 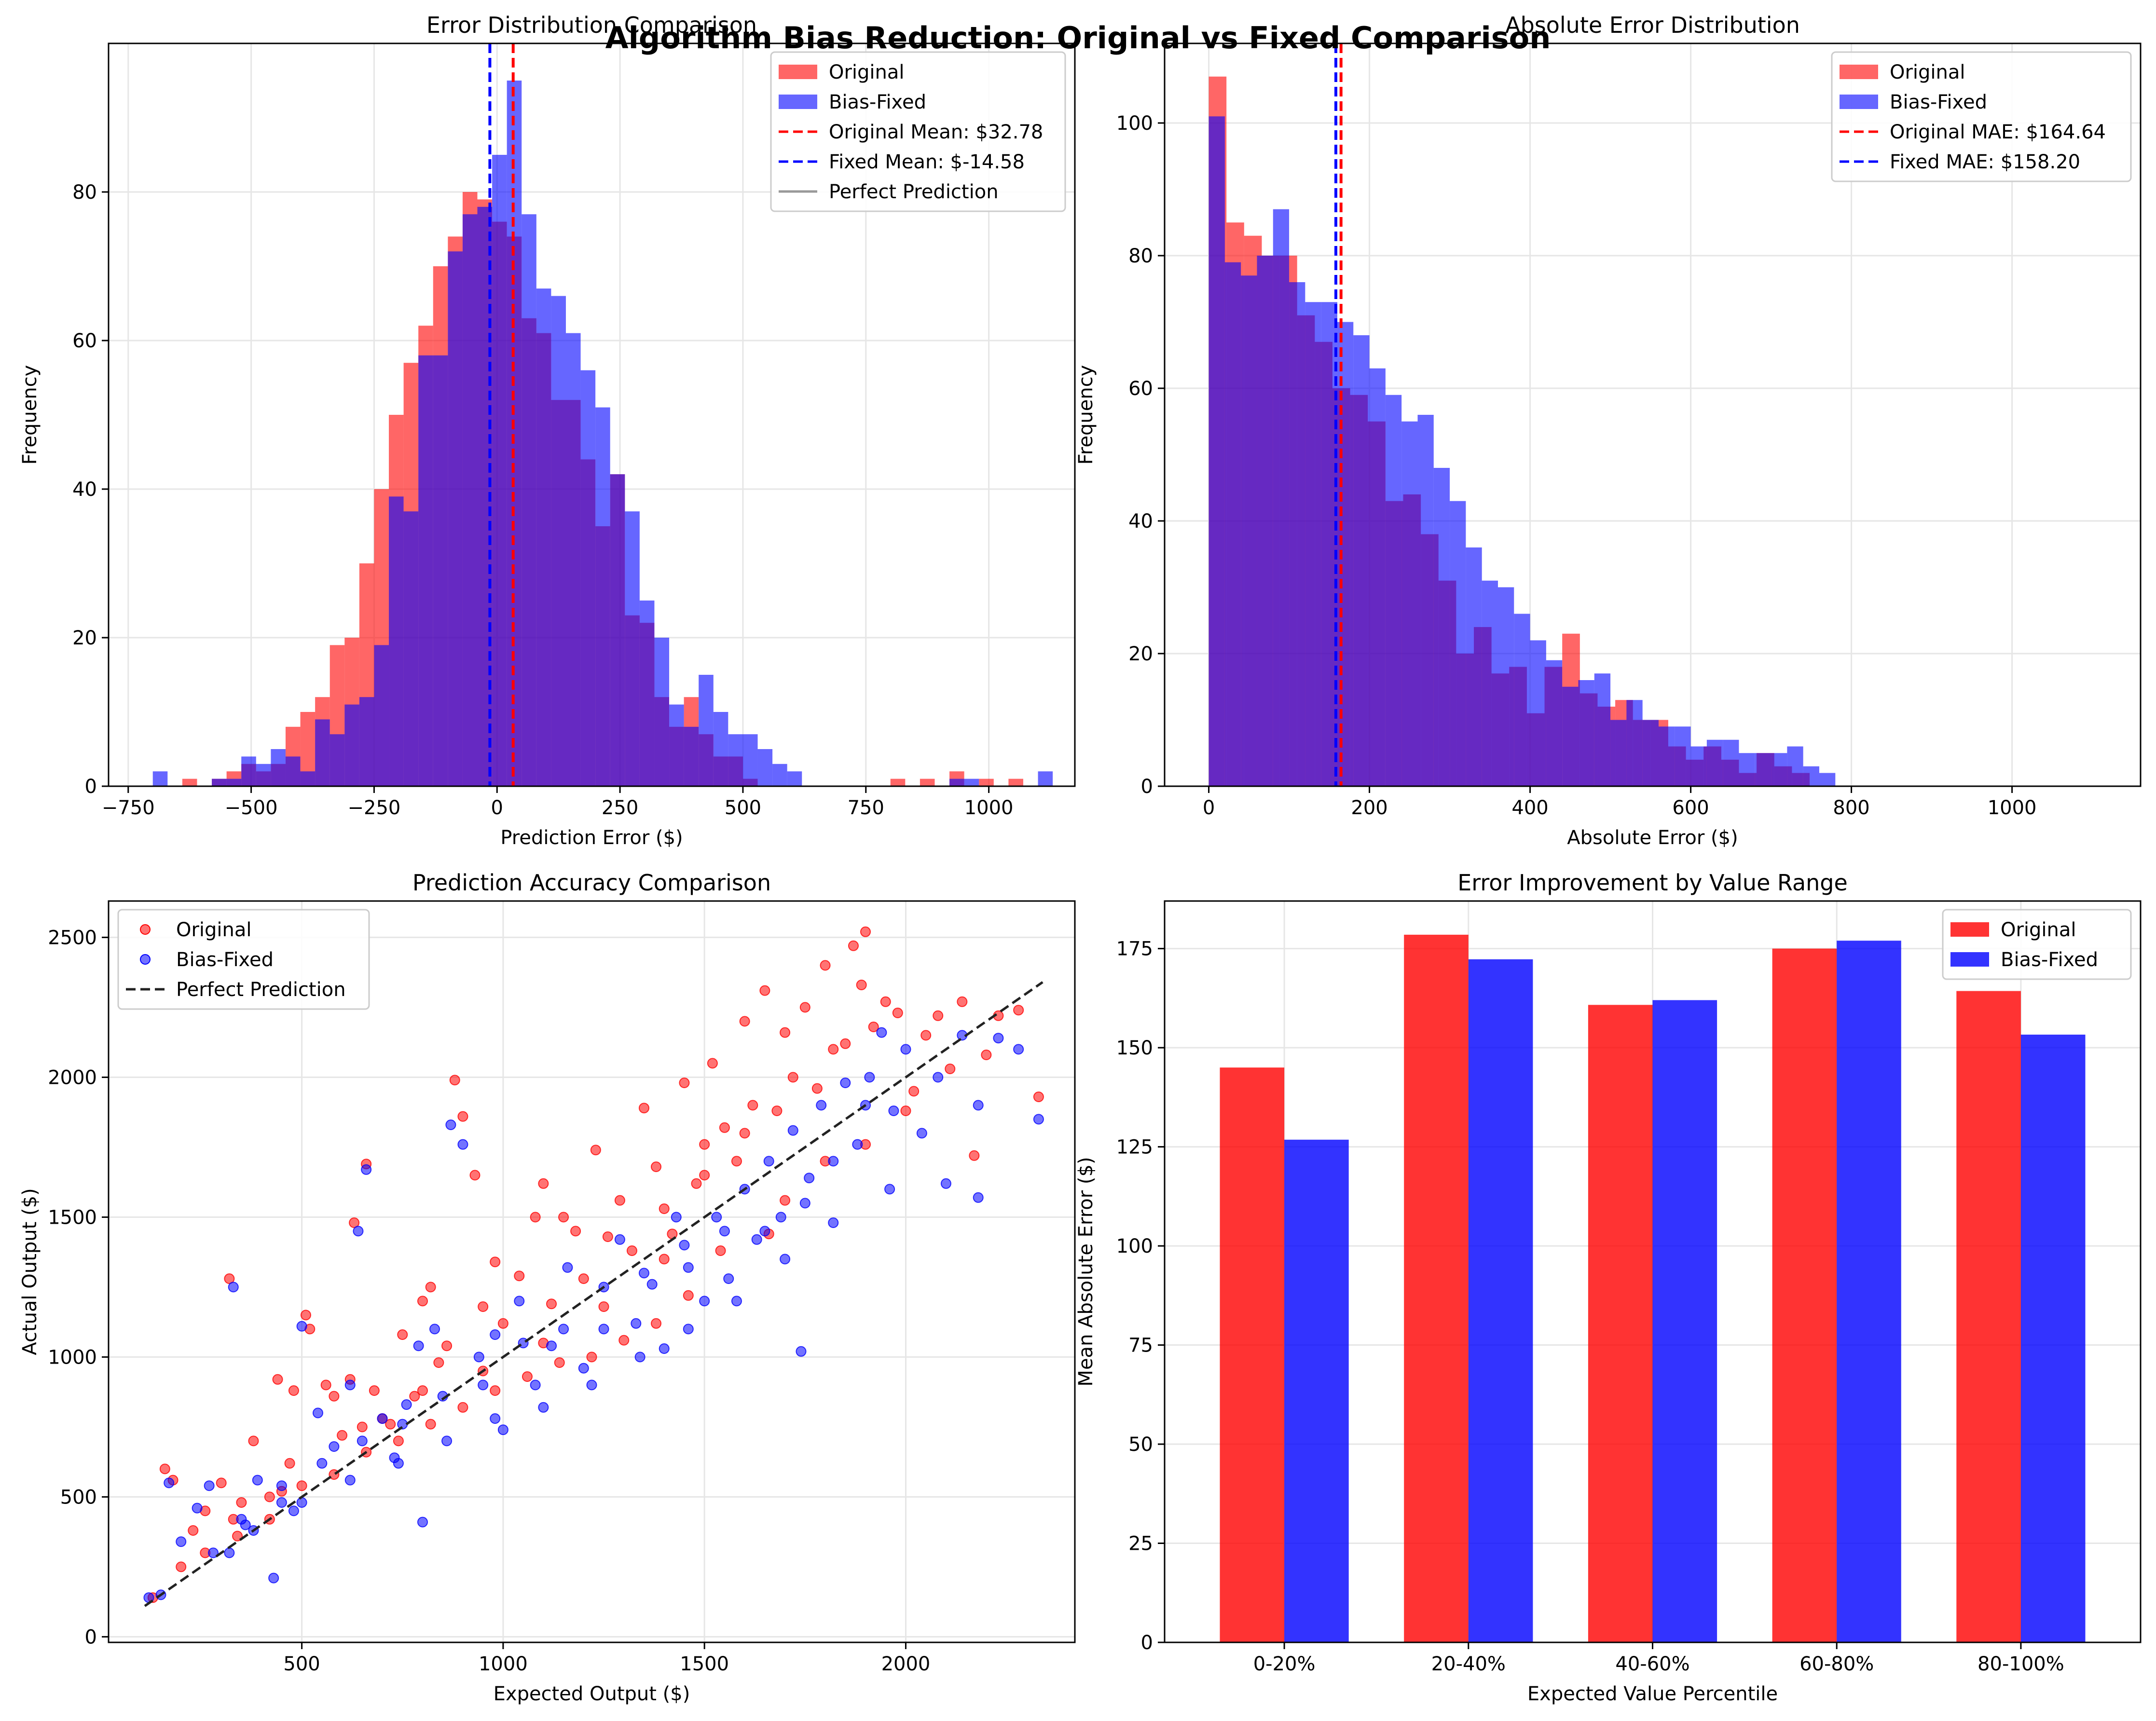 What do you see at coordinates (1522, 451) in the screenshot?
I see `series-bias-fixed` at bounding box center [1522, 451].